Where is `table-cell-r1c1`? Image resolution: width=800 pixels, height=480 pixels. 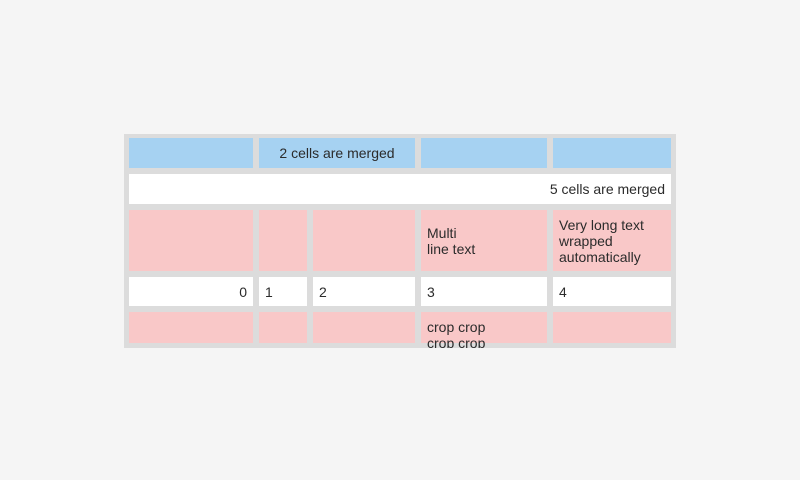
table-cell-r1c1 is located at coordinates (191, 153).